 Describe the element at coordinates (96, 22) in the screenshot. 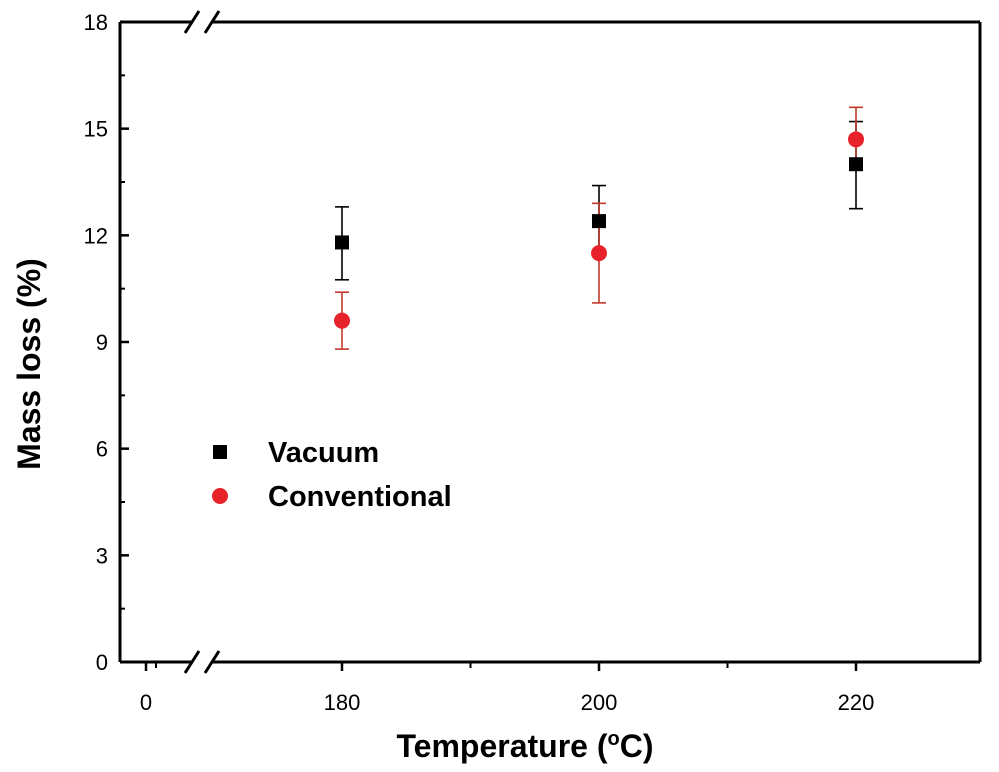

I see `y-tick-label: 18` at that location.